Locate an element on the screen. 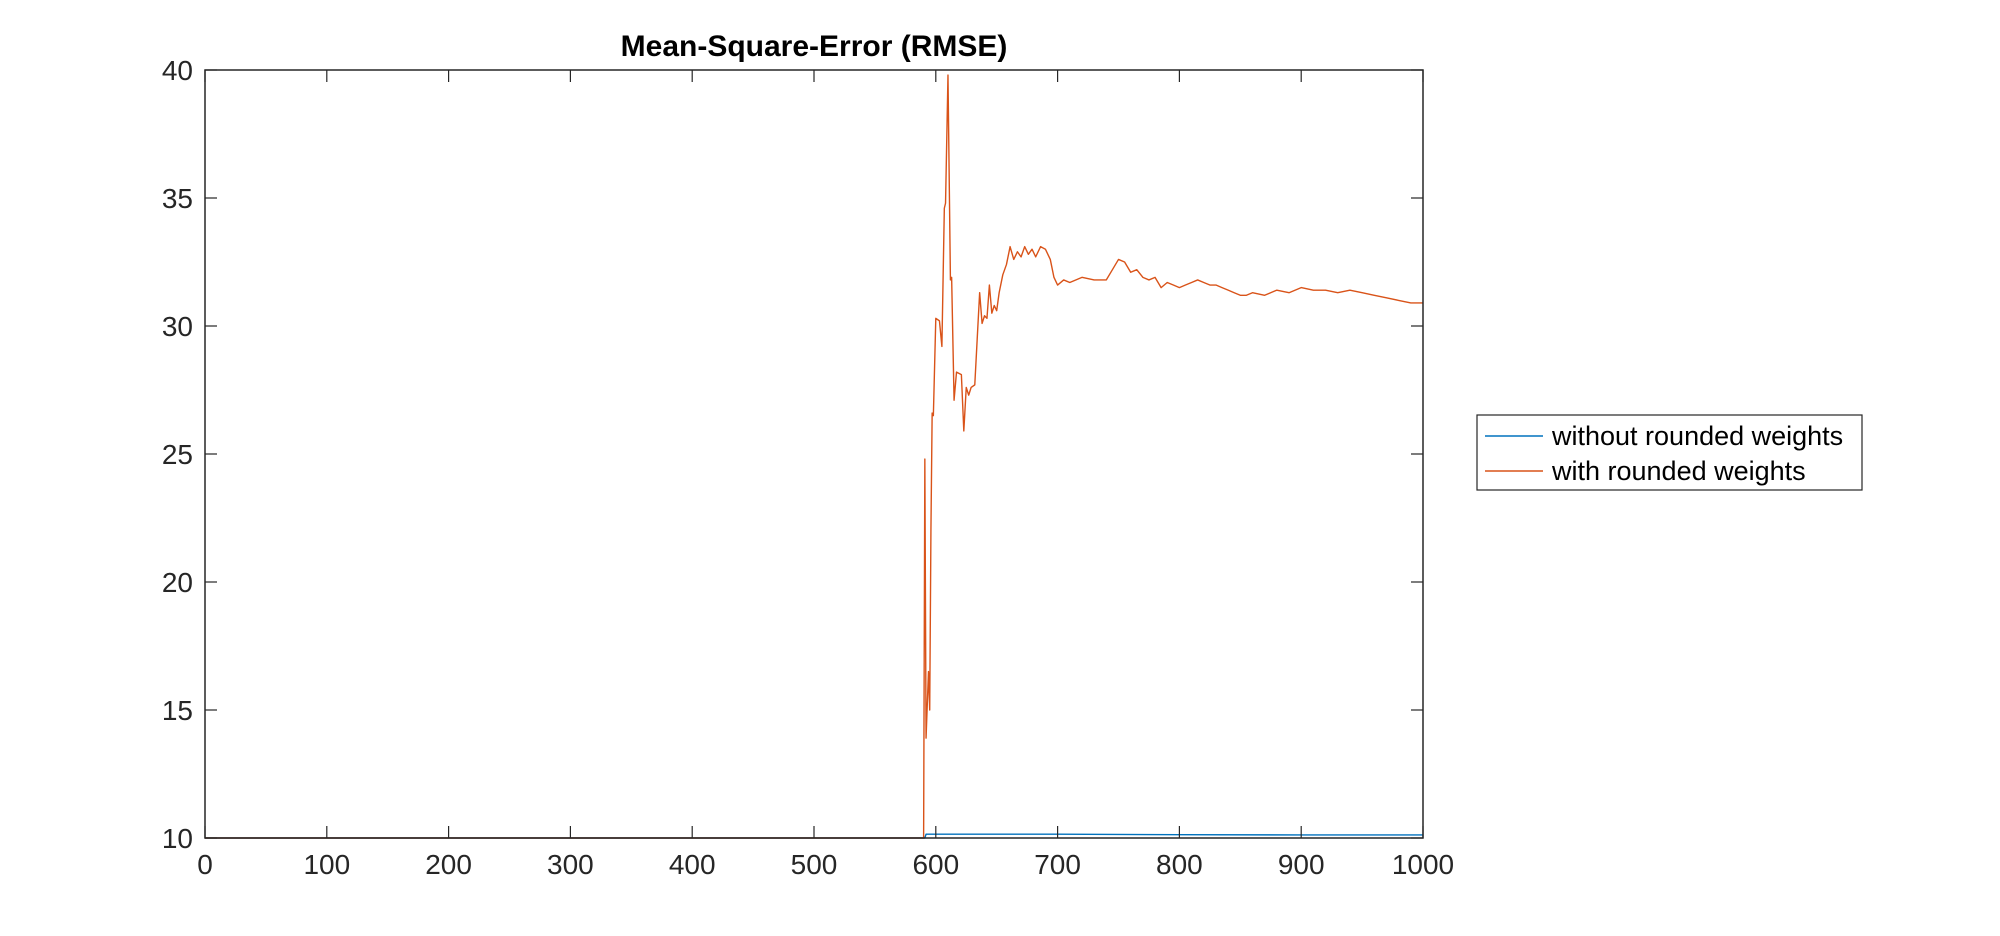  legend-box is located at coordinates (1669, 452).